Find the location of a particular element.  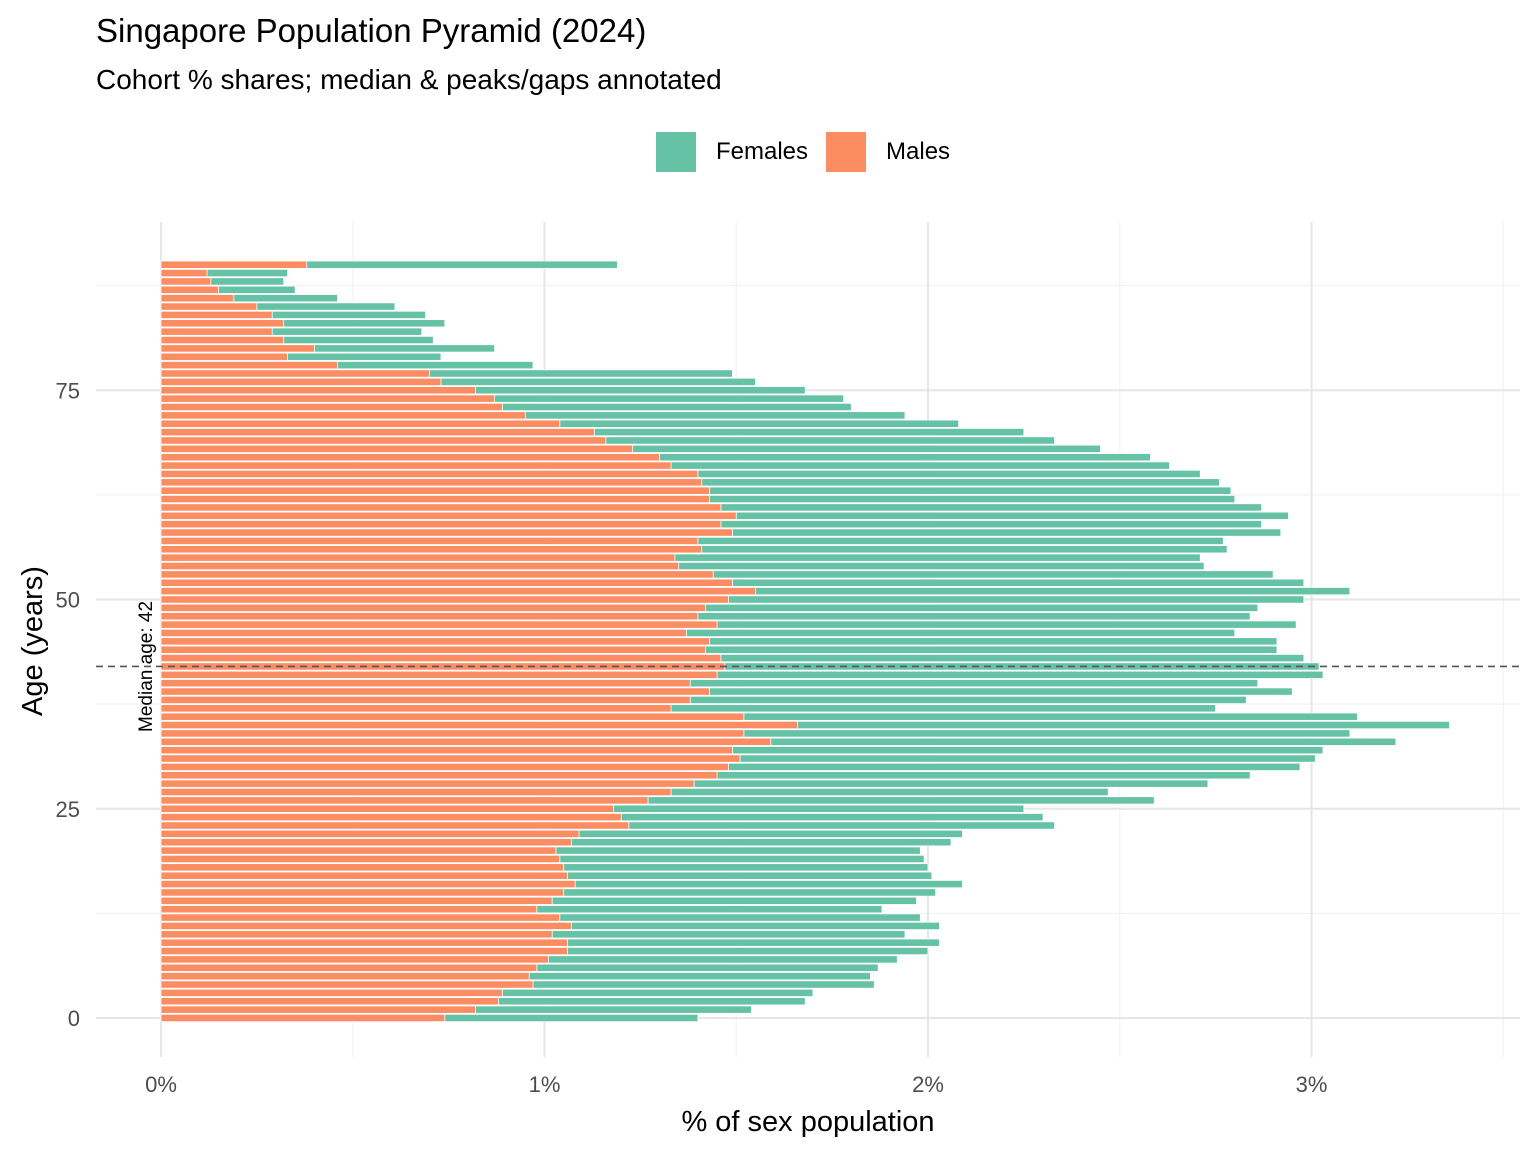

x-tick-label: 0% is located at coordinates (161, 1084).